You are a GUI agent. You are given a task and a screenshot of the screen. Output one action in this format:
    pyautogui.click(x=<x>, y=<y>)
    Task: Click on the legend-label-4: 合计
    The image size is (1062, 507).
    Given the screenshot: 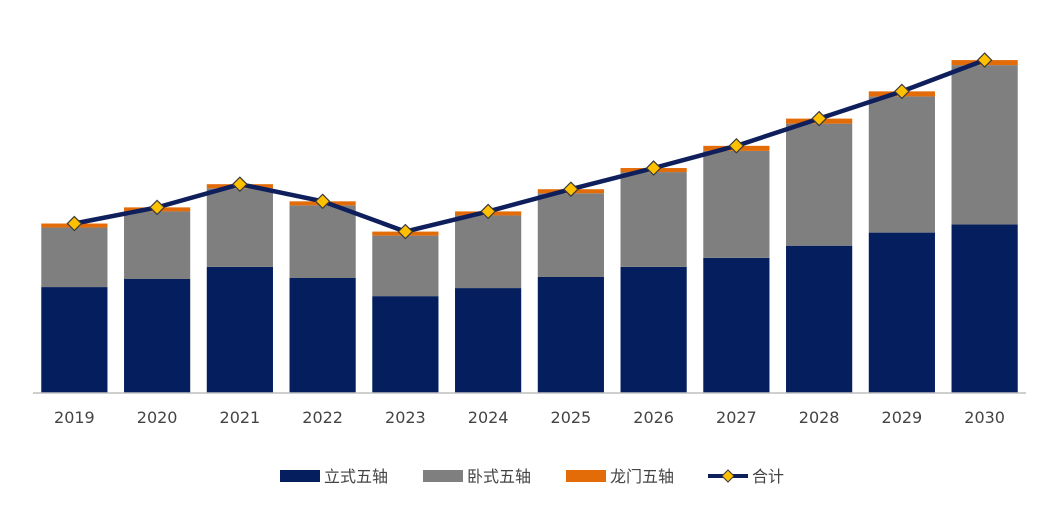 What is the action you would take?
    pyautogui.click(x=768, y=476)
    